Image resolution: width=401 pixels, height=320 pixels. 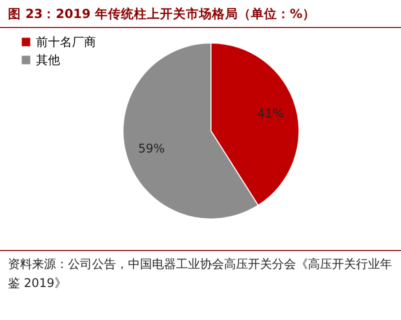 I want to click on chart-title: 图 23：2019 年传统柱上开关市场格局（单位：%）, so click(x=200, y=14).